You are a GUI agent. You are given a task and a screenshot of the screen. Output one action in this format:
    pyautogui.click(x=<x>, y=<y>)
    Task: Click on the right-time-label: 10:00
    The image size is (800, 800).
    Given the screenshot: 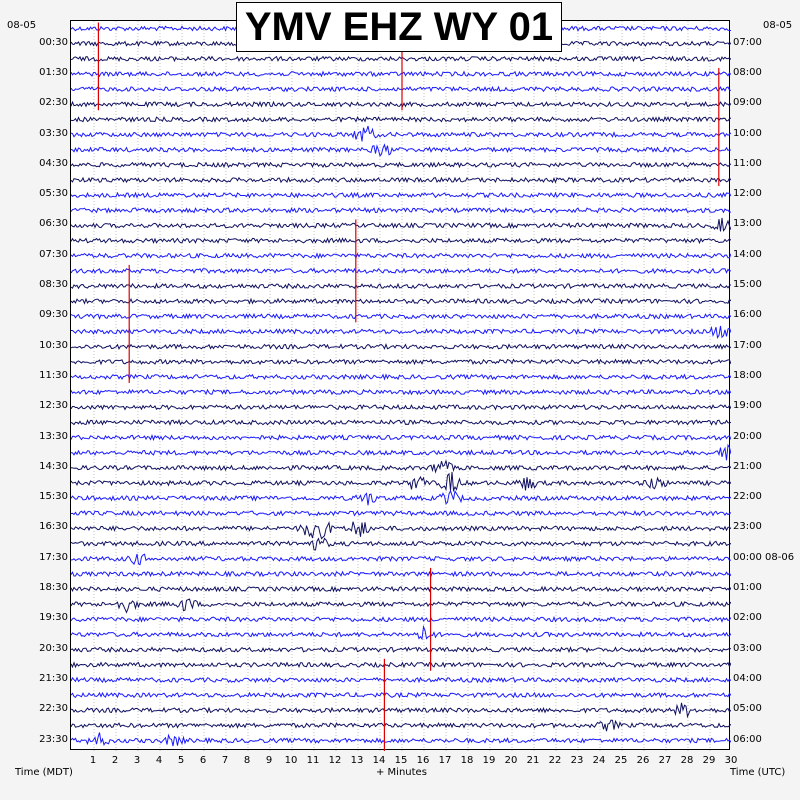 What is the action you would take?
    pyautogui.click(x=747, y=133)
    